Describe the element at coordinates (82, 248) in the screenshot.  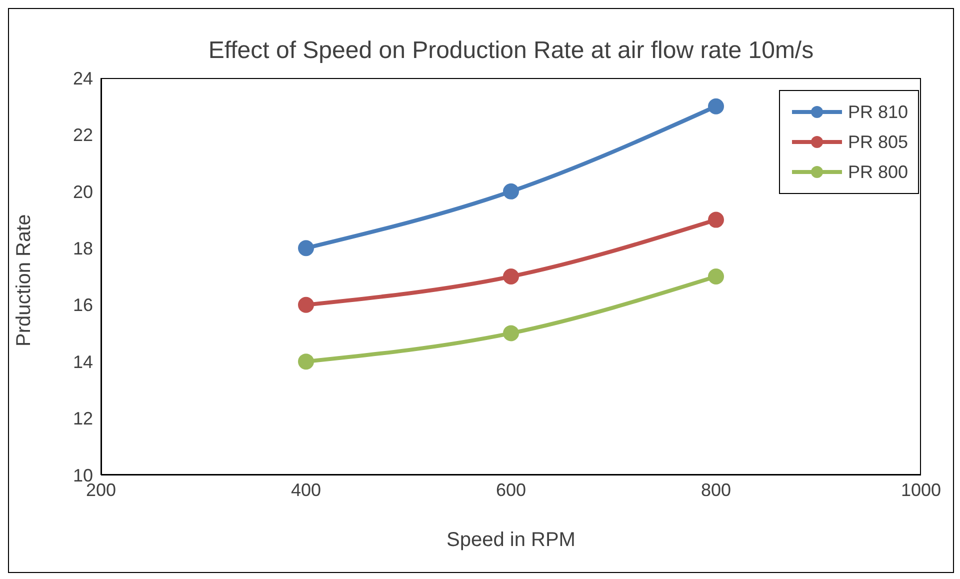
I see `y-tick-label: 18` at that location.